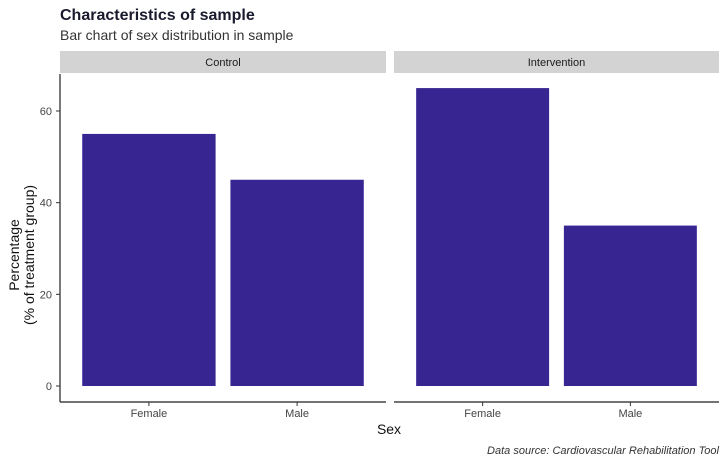  What do you see at coordinates (389, 429) in the screenshot?
I see `x-axis-title: Sex` at bounding box center [389, 429].